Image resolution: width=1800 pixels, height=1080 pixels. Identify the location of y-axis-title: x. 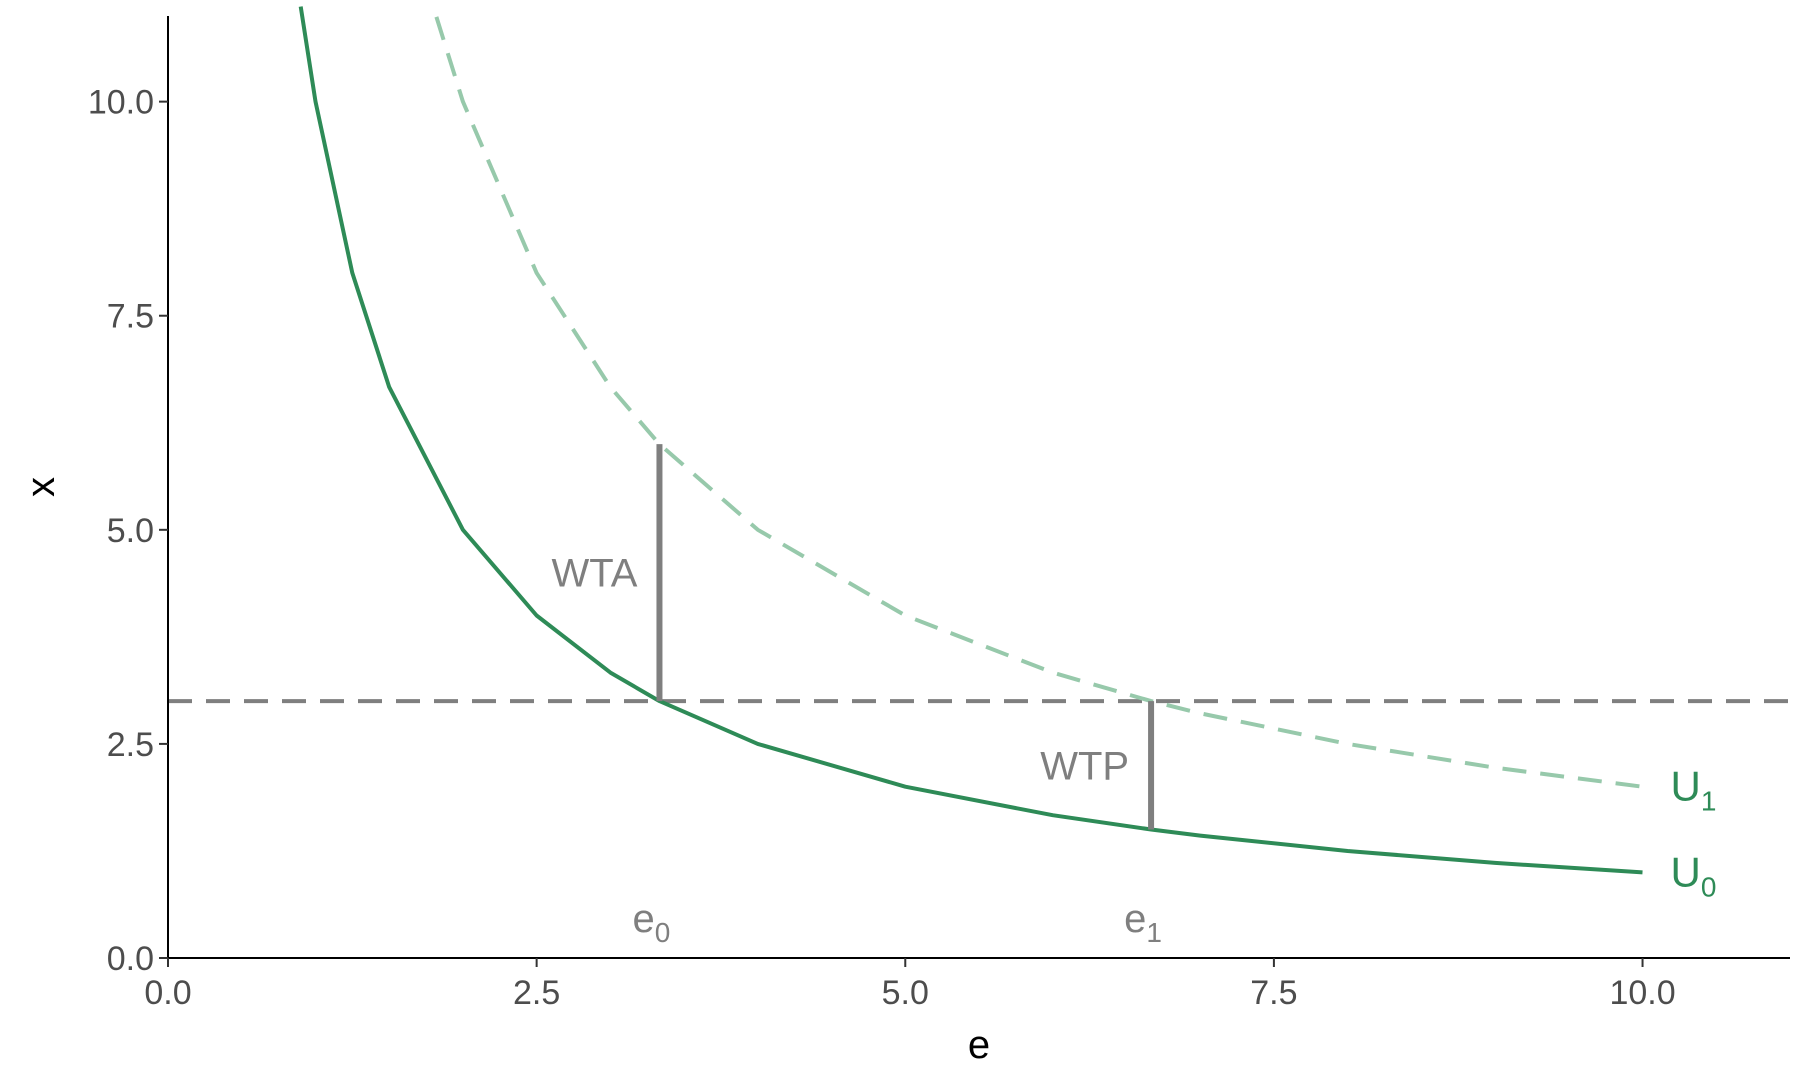
(41, 487).